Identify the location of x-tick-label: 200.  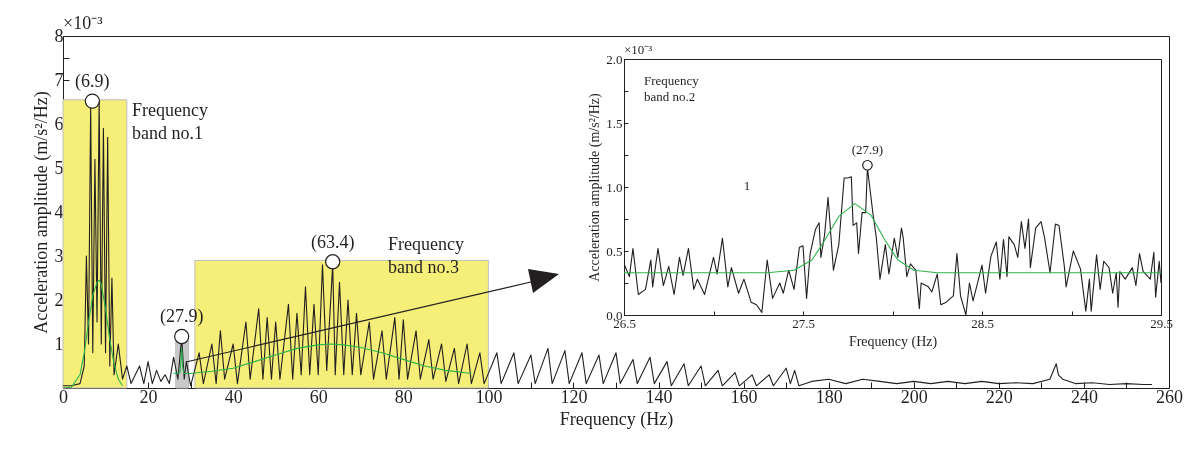
(914, 396).